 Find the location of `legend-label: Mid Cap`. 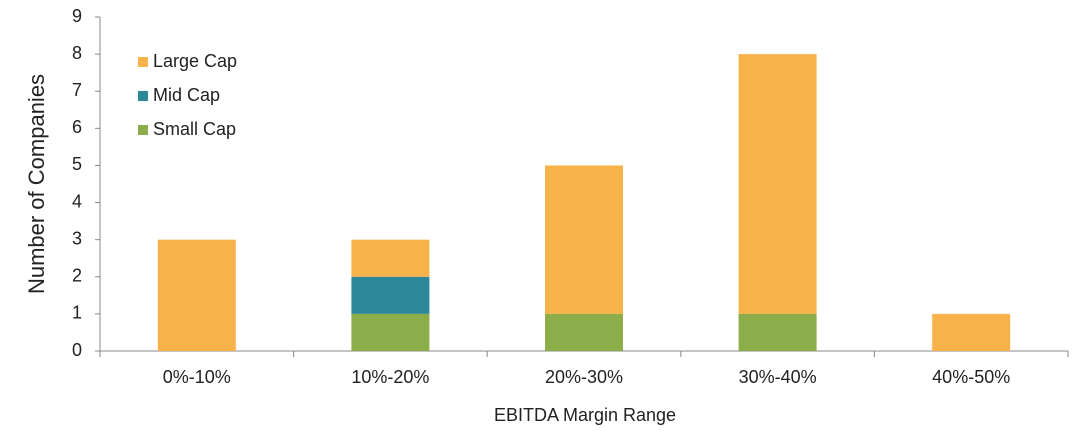

legend-label: Mid Cap is located at coordinates (186, 95).